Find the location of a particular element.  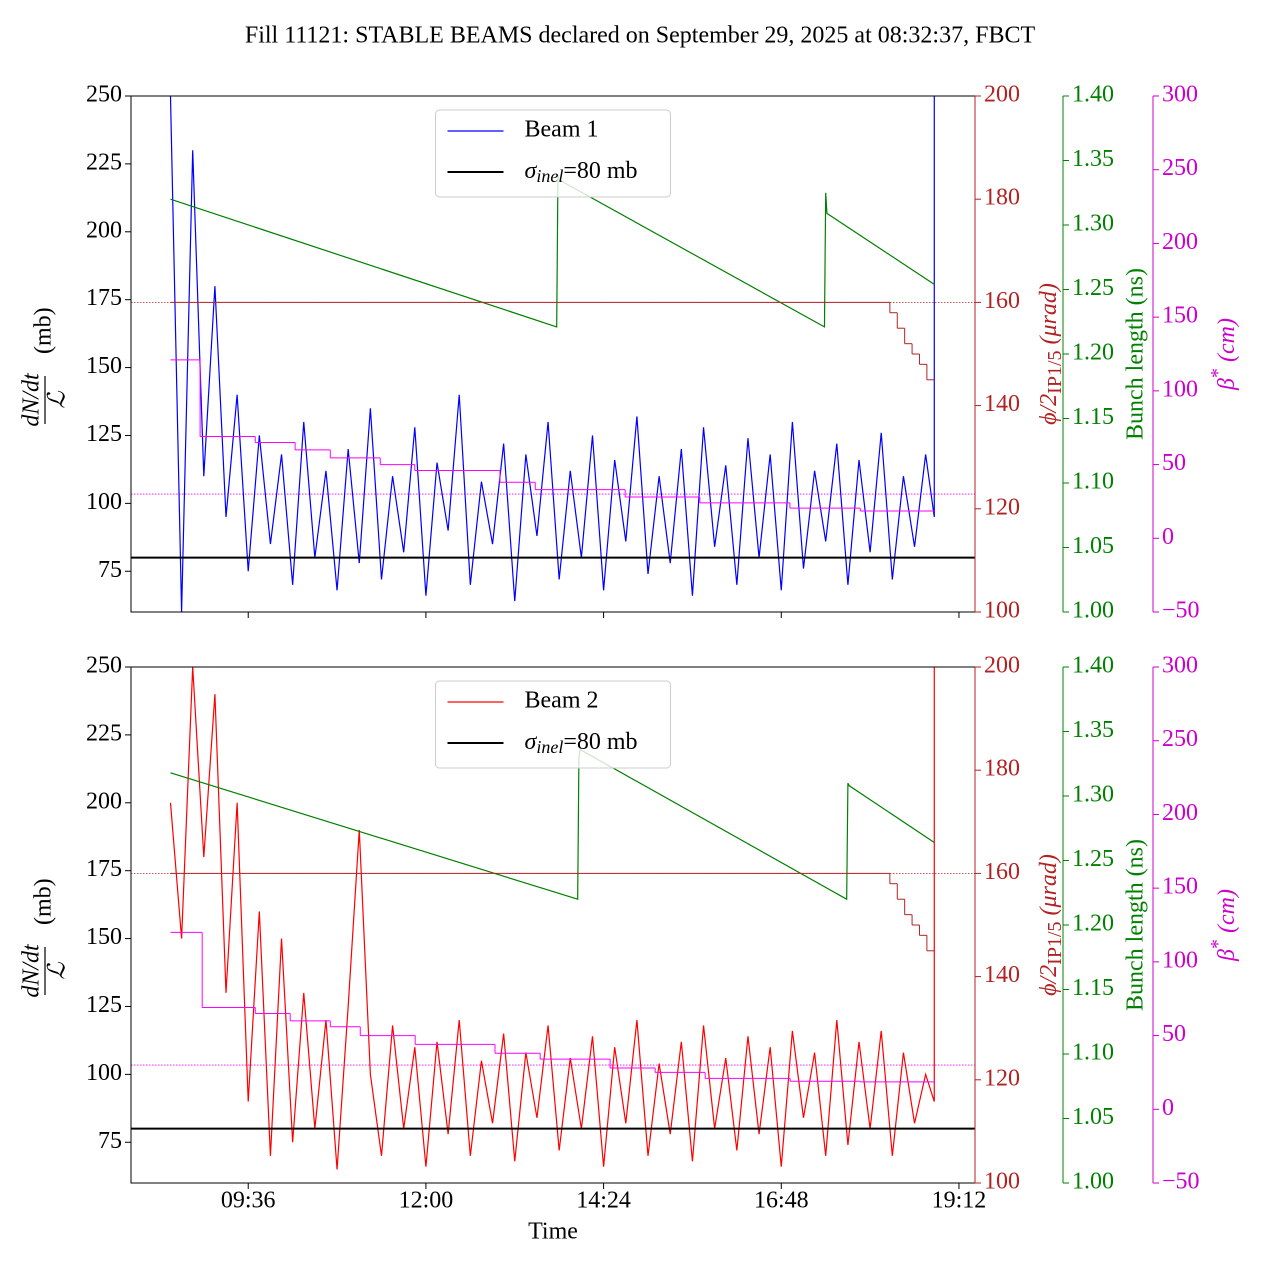

series-line is located at coordinates (552, 251).